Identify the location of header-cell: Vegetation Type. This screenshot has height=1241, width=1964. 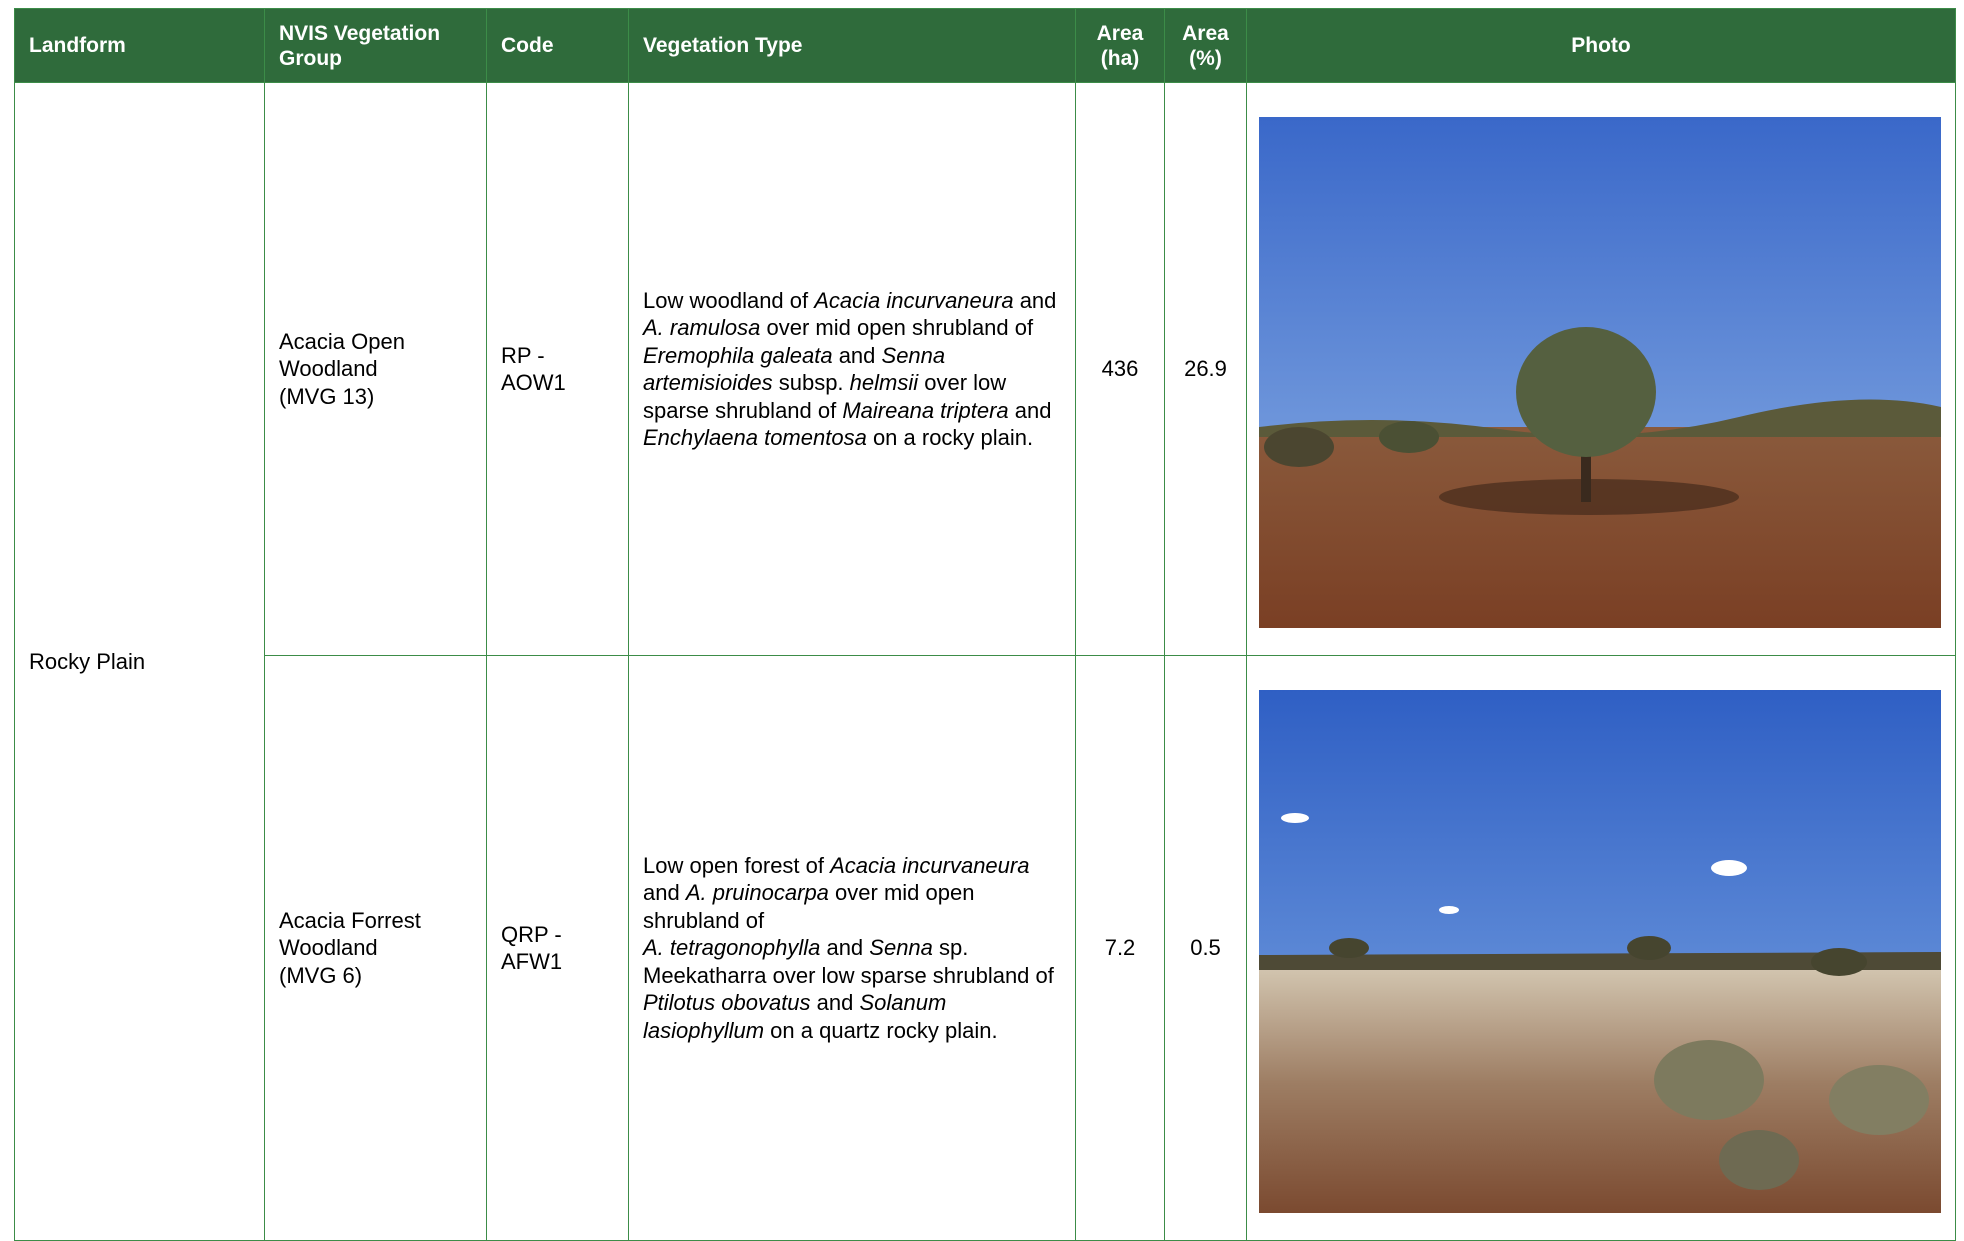
(852, 45).